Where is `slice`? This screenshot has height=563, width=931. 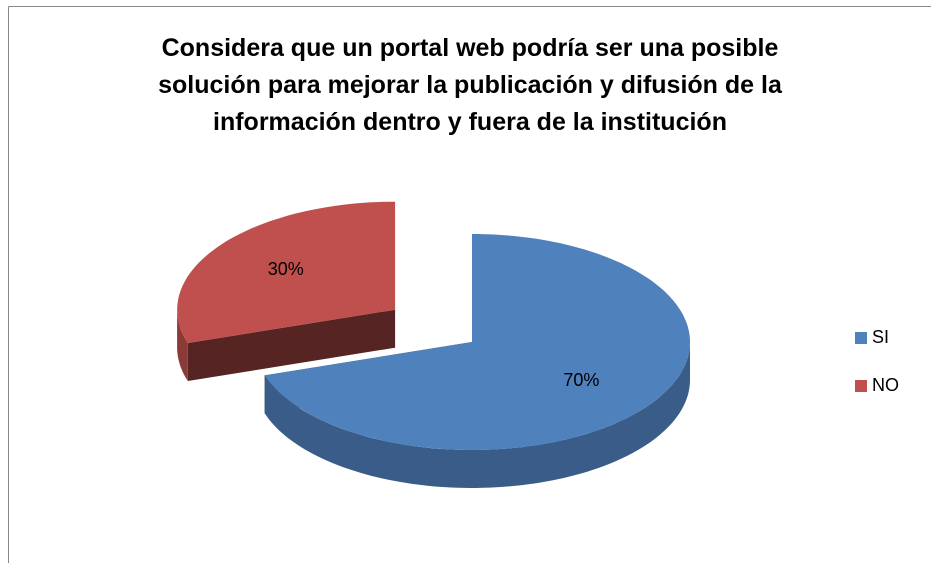
slice is located at coordinates (286, 272).